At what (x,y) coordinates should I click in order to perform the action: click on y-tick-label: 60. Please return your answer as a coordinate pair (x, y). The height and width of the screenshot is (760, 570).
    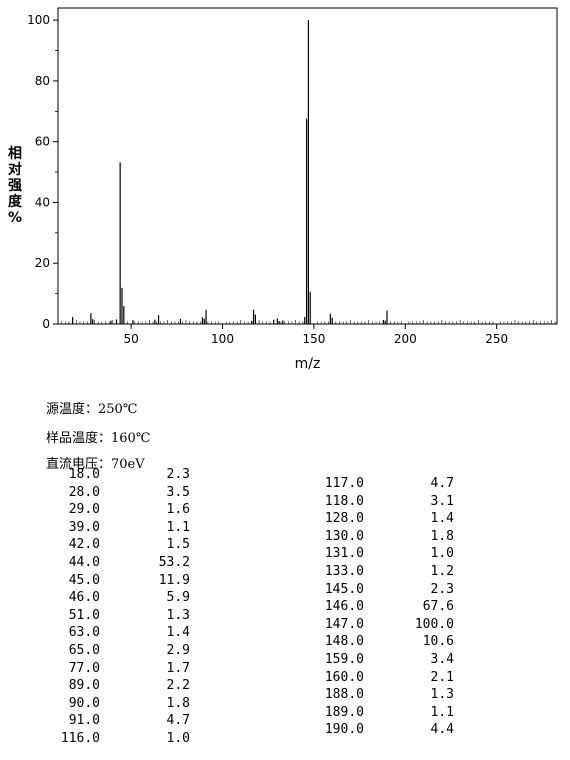
    Looking at the image, I should click on (42, 142).